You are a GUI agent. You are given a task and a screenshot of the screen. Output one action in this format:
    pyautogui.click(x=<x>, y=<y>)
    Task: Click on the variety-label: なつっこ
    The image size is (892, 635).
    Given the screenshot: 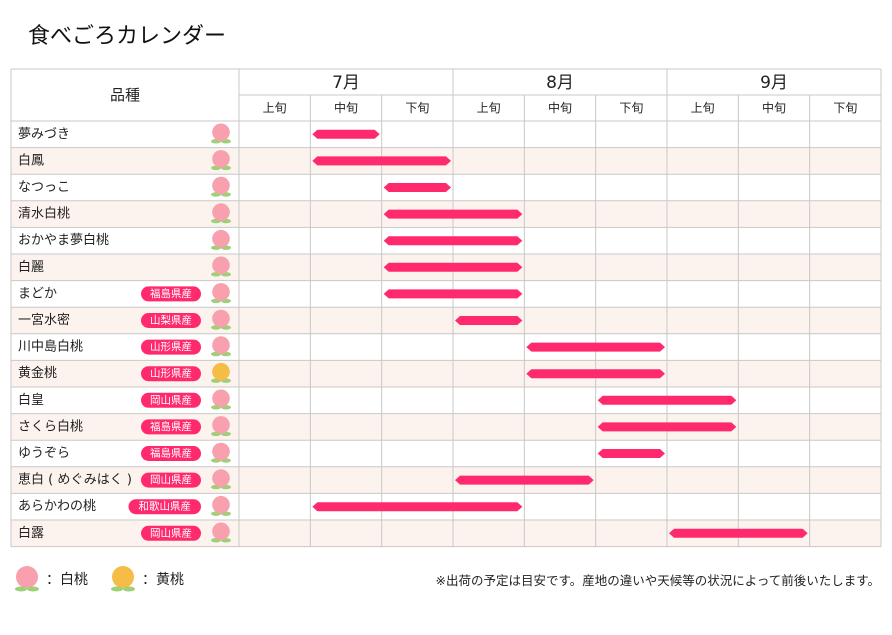 What is the action you would take?
    pyautogui.click(x=44, y=187)
    